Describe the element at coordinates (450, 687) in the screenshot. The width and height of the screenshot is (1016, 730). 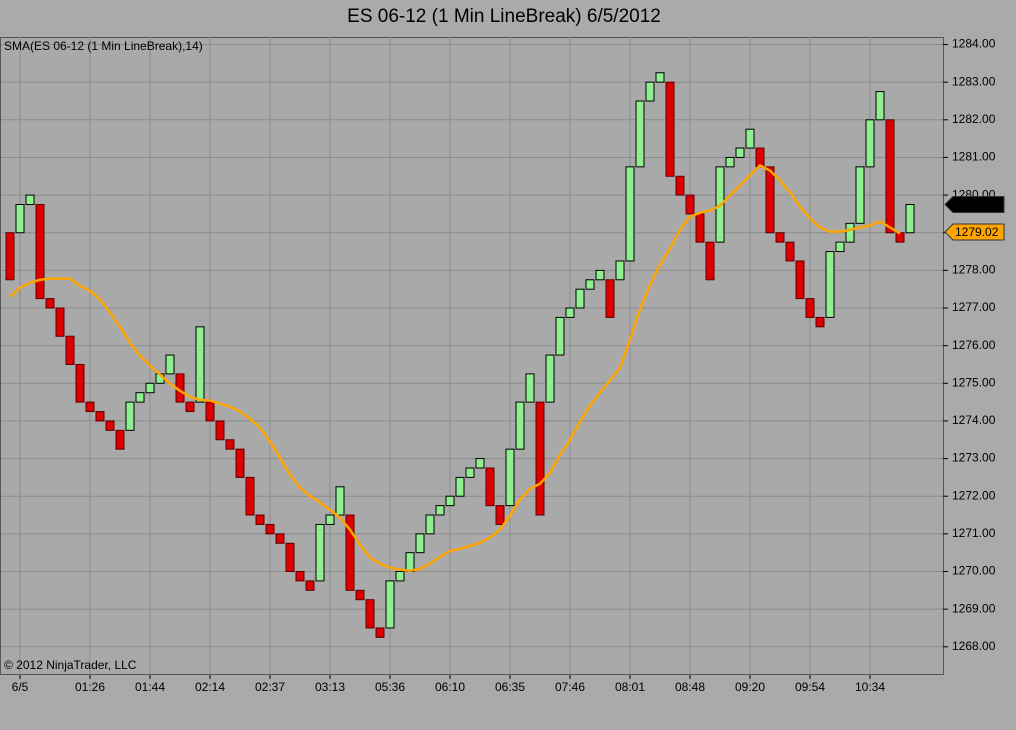
I see `x-tick-label: 06:10` at that location.